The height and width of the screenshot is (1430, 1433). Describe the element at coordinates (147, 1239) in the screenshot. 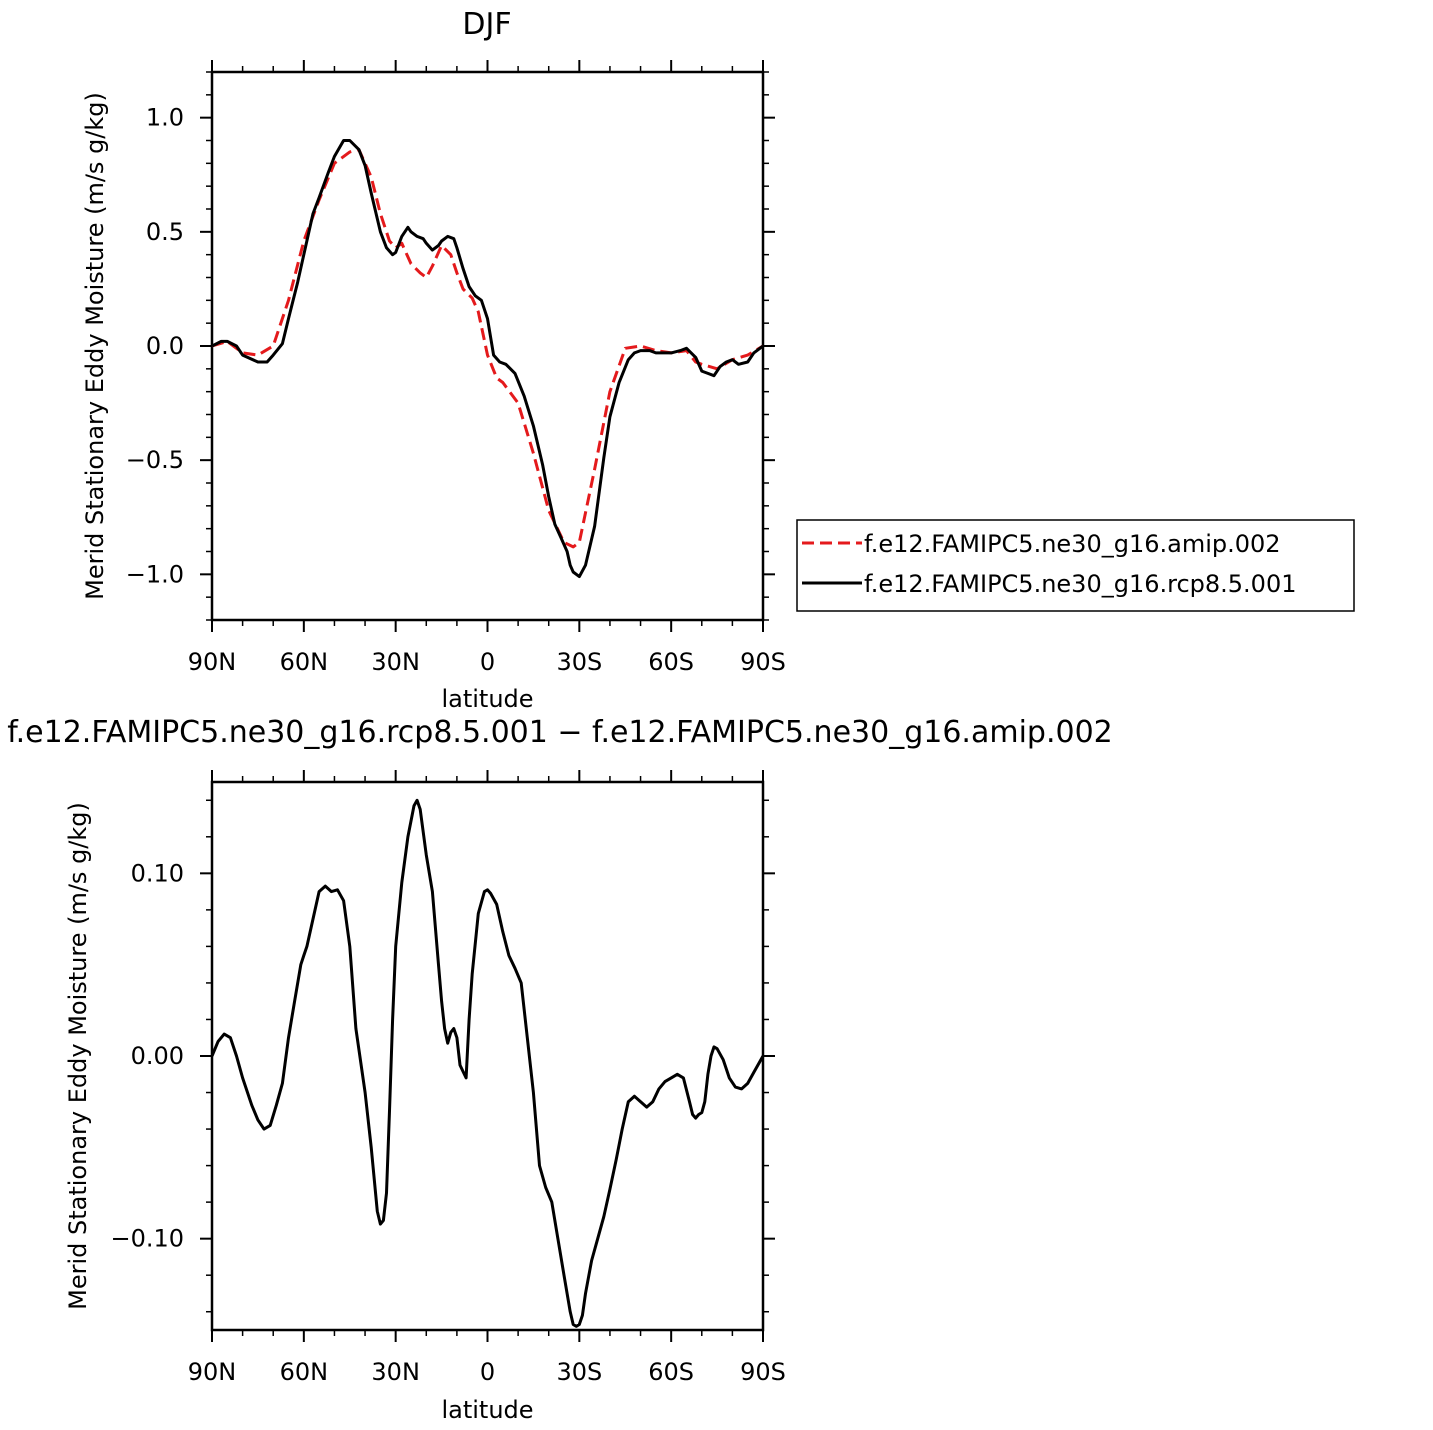

I see `y-tick-label: −0.10` at that location.